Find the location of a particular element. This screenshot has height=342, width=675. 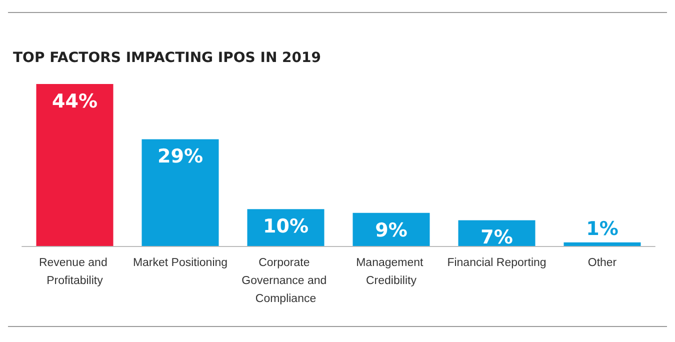

data-label: 7% is located at coordinates (496, 237).